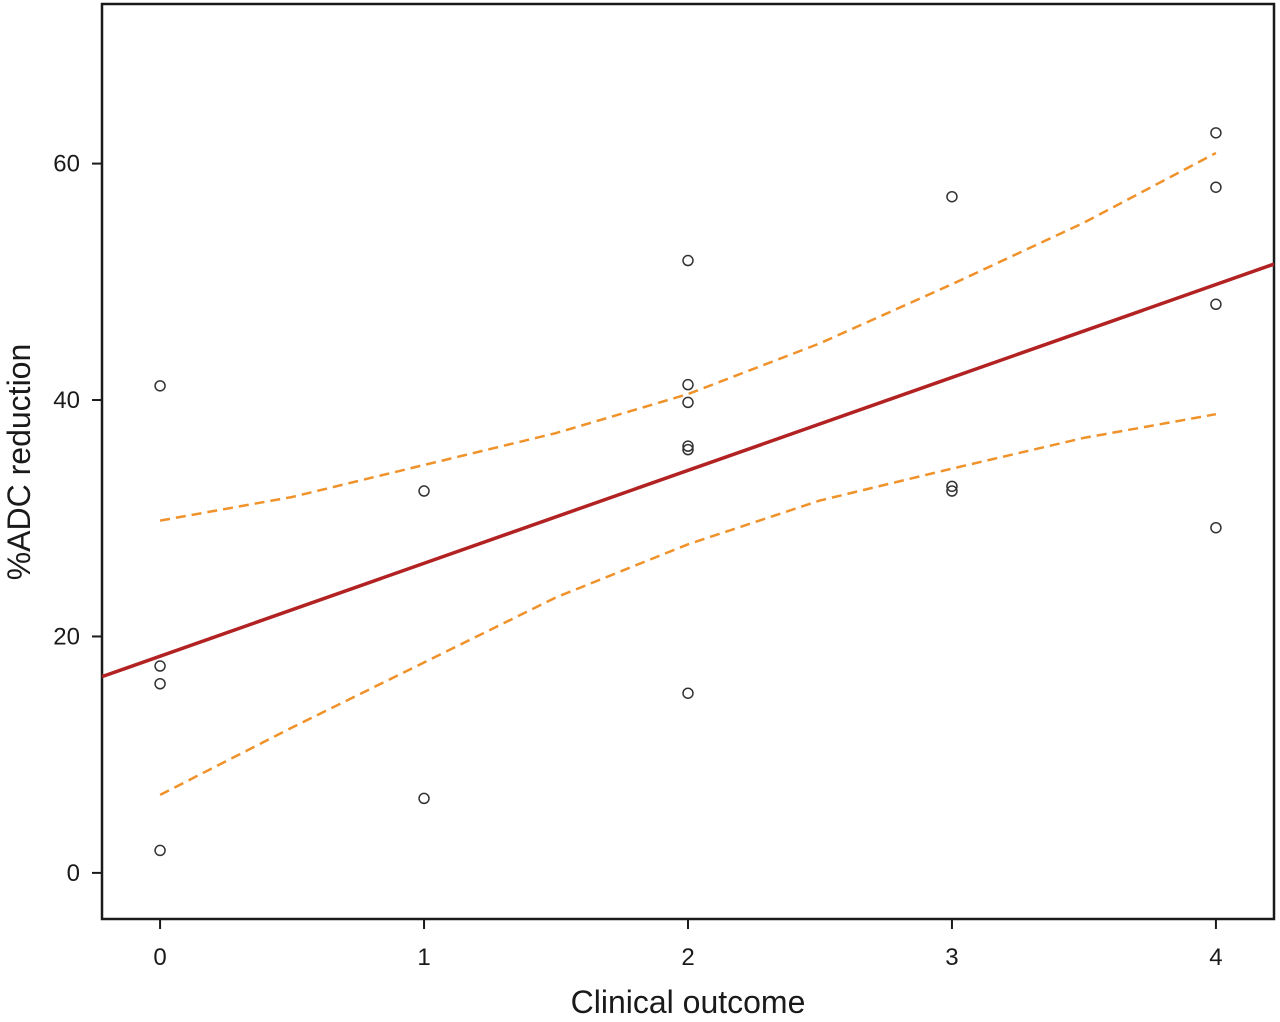 Image resolution: width=1280 pixels, height=1022 pixels. What do you see at coordinates (77, 519) in the screenshot?
I see `y-axis-ticks: 0 20 40 60` at bounding box center [77, 519].